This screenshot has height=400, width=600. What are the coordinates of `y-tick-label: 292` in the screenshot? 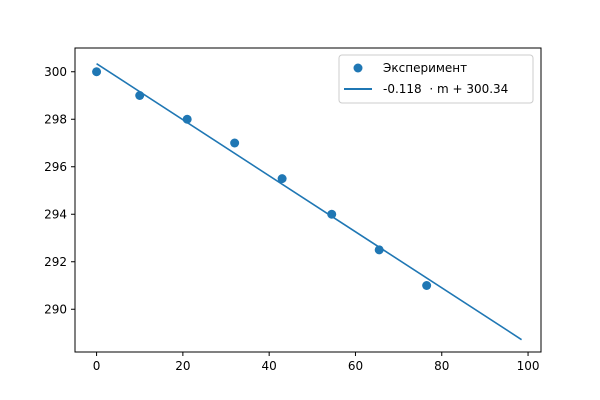 It's located at (55, 262).